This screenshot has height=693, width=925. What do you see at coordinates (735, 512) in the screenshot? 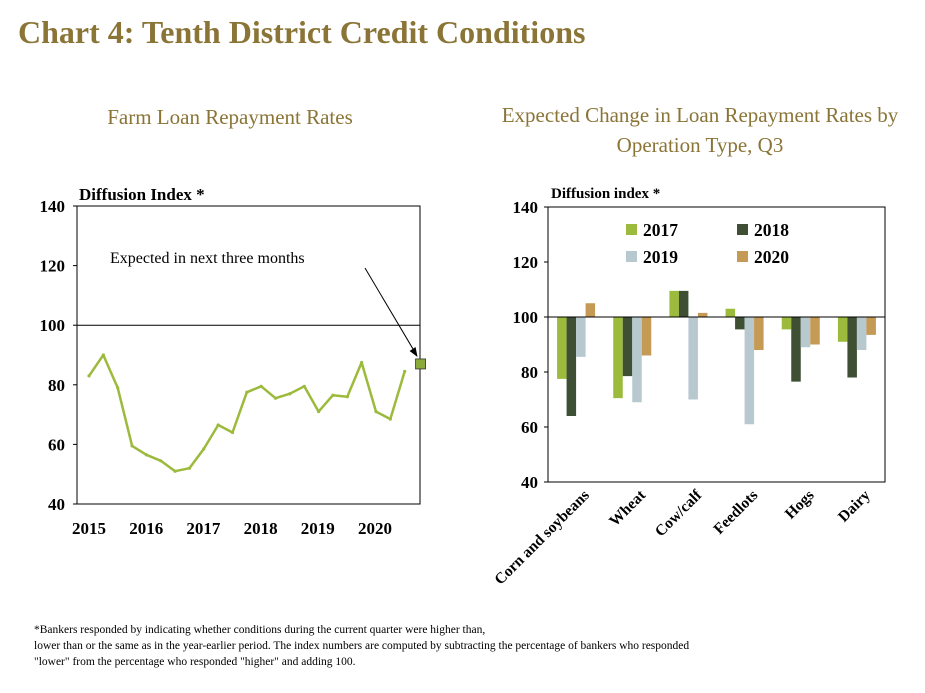
I see `category-label: Feedlots` at bounding box center [735, 512].